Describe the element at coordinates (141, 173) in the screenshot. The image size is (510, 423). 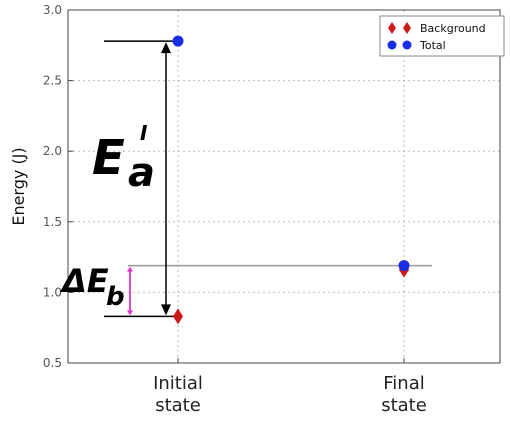
I see `ea-subscript: a` at that location.